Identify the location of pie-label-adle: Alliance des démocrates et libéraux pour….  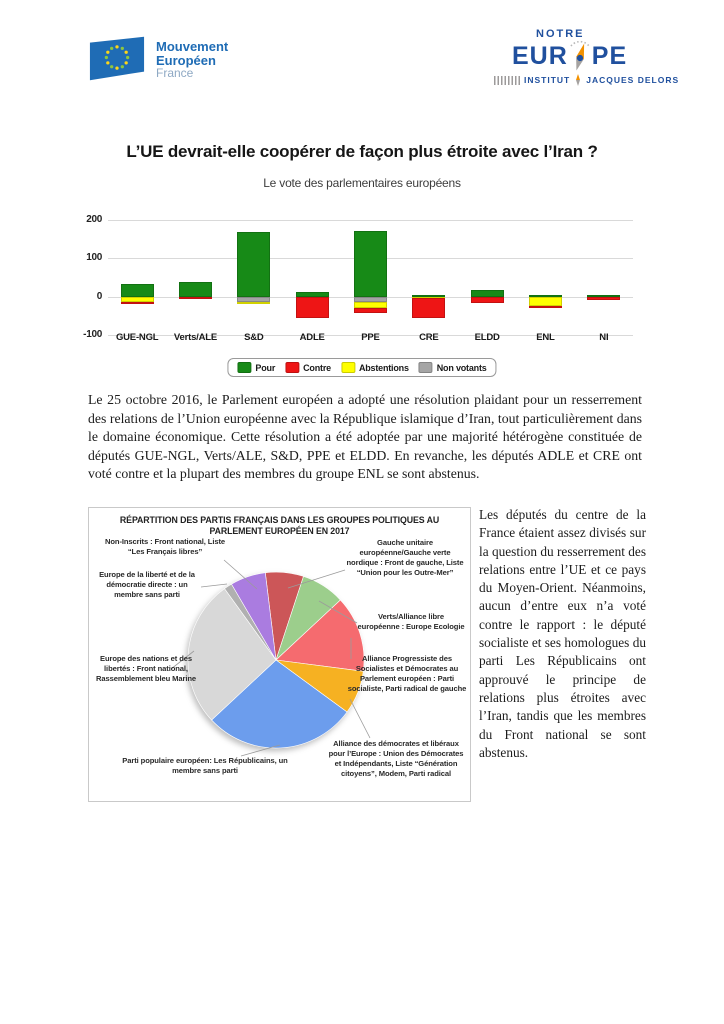
(396, 759).